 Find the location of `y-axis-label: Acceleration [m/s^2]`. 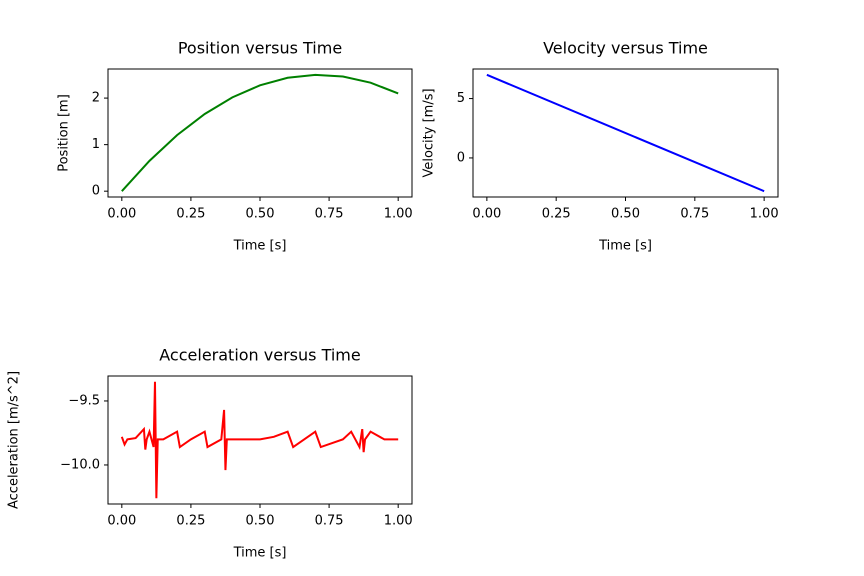

y-axis-label: Acceleration [m/s^2] is located at coordinates (14, 440).